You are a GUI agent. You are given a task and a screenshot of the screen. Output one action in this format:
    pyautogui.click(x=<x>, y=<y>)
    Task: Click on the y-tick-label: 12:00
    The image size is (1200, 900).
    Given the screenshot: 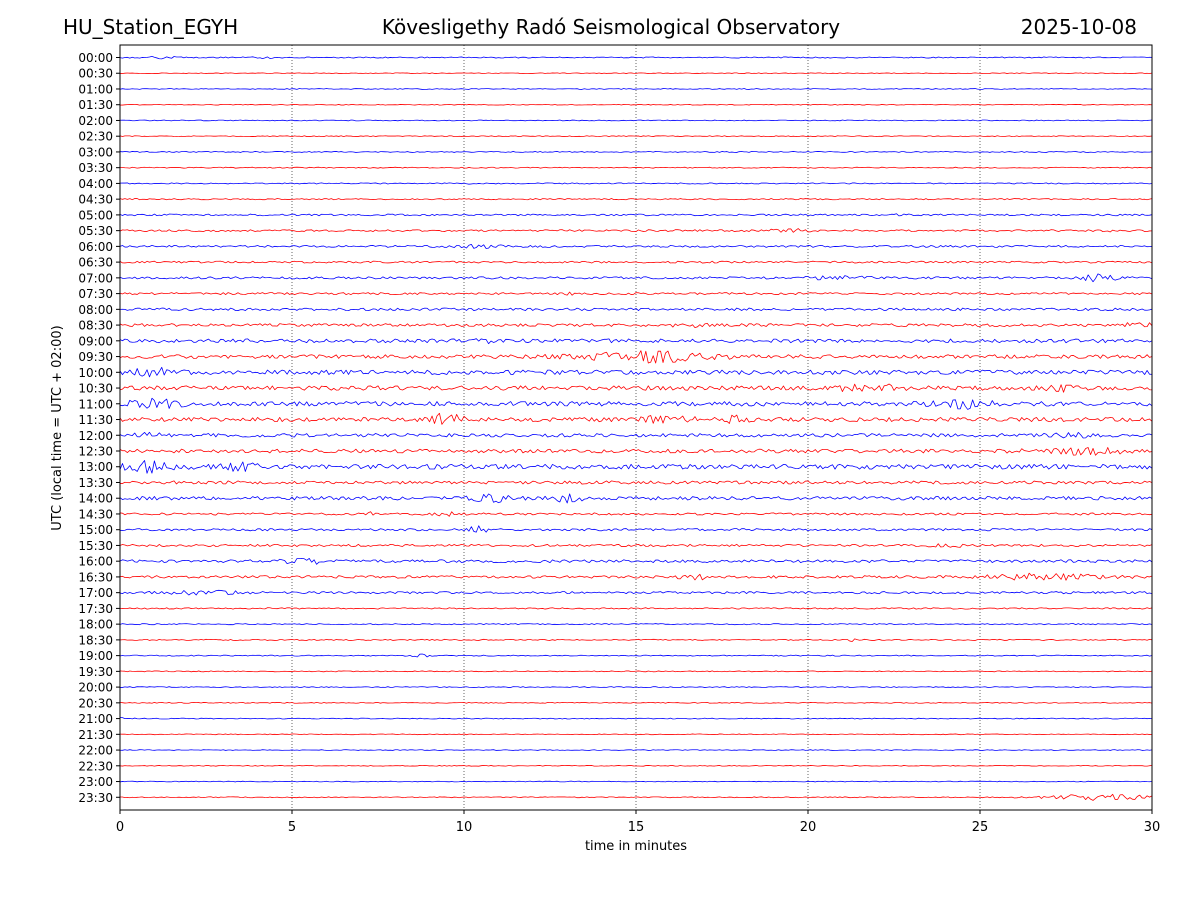 What is the action you would take?
    pyautogui.click(x=95, y=436)
    